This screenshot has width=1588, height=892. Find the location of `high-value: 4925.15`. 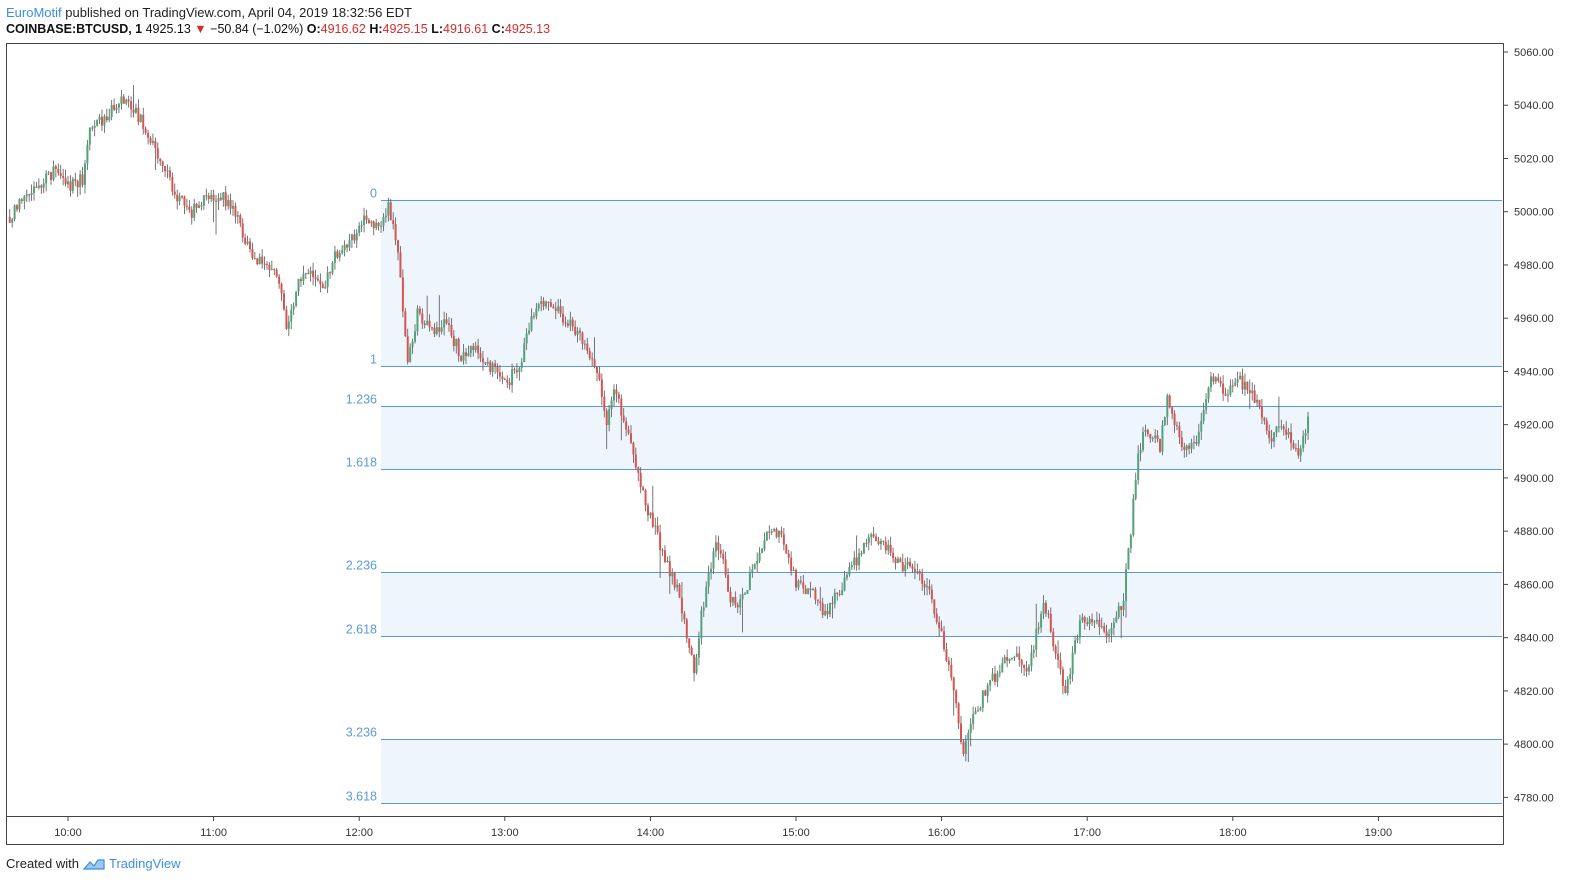

high-value: 4925.15 is located at coordinates (405, 29).